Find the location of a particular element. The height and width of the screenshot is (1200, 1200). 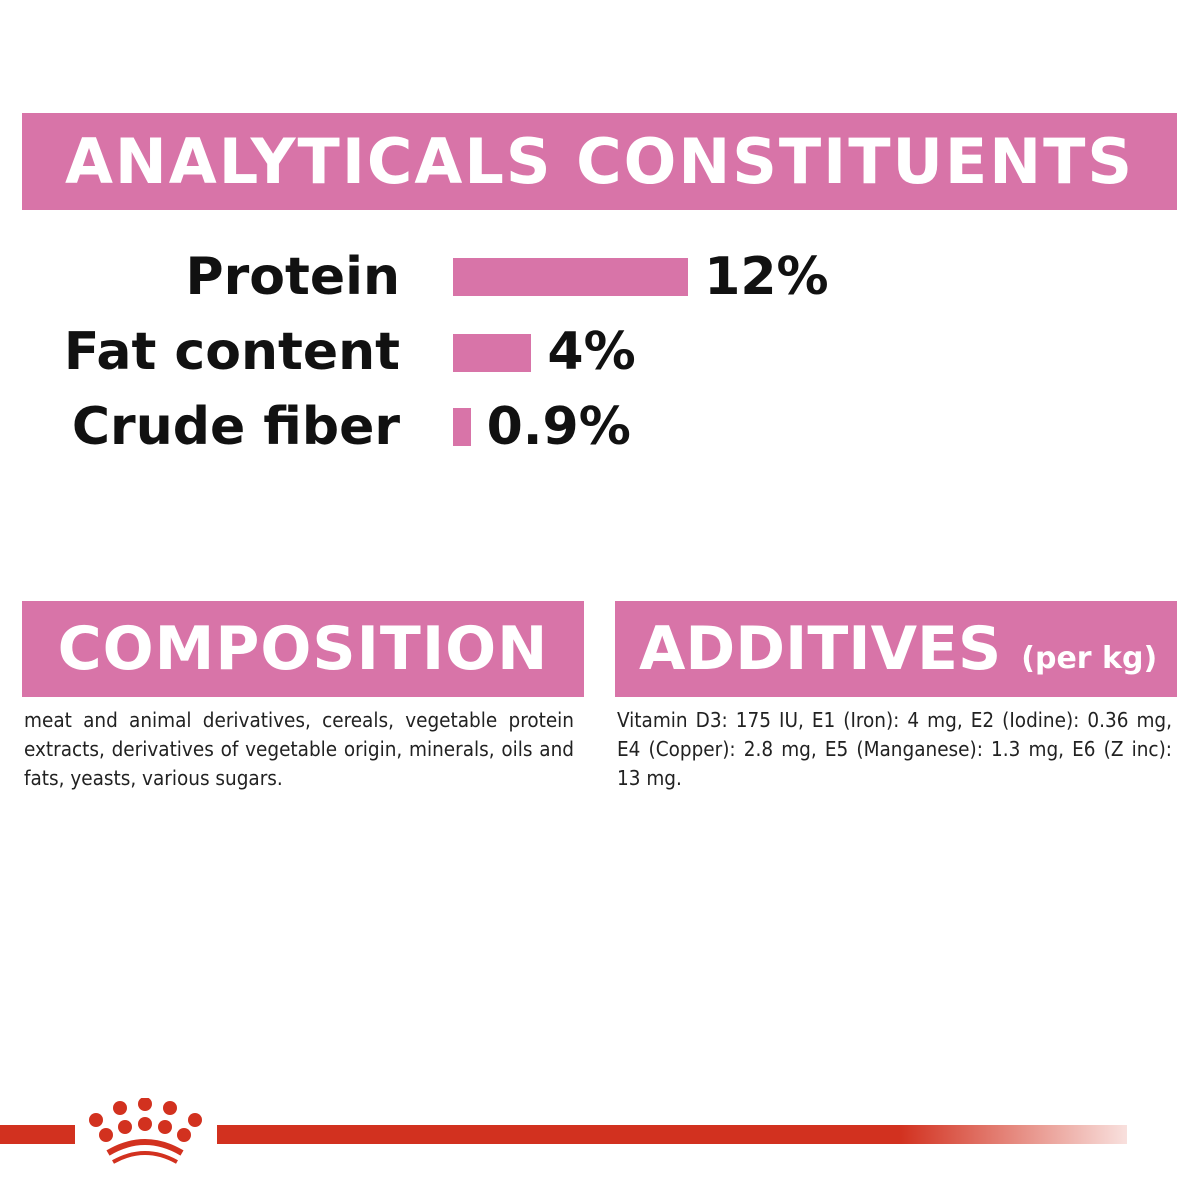

brand-line-left is located at coordinates (37, 1134).